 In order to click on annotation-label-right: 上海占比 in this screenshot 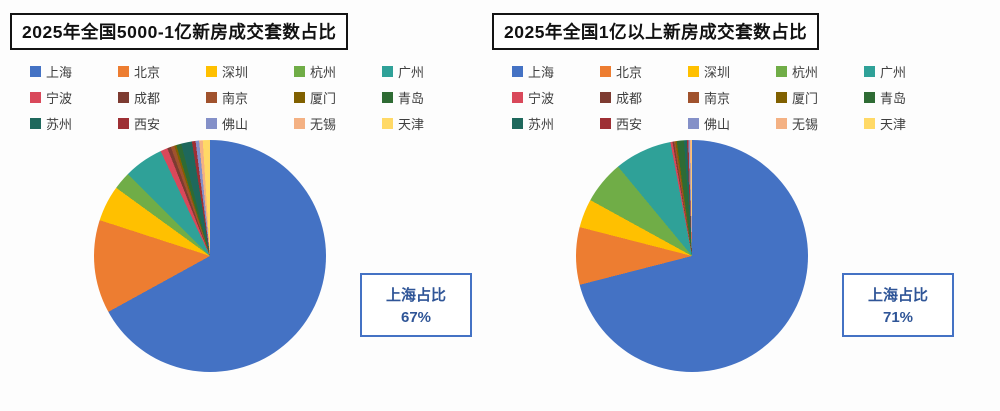, I will do `click(897, 295)`.